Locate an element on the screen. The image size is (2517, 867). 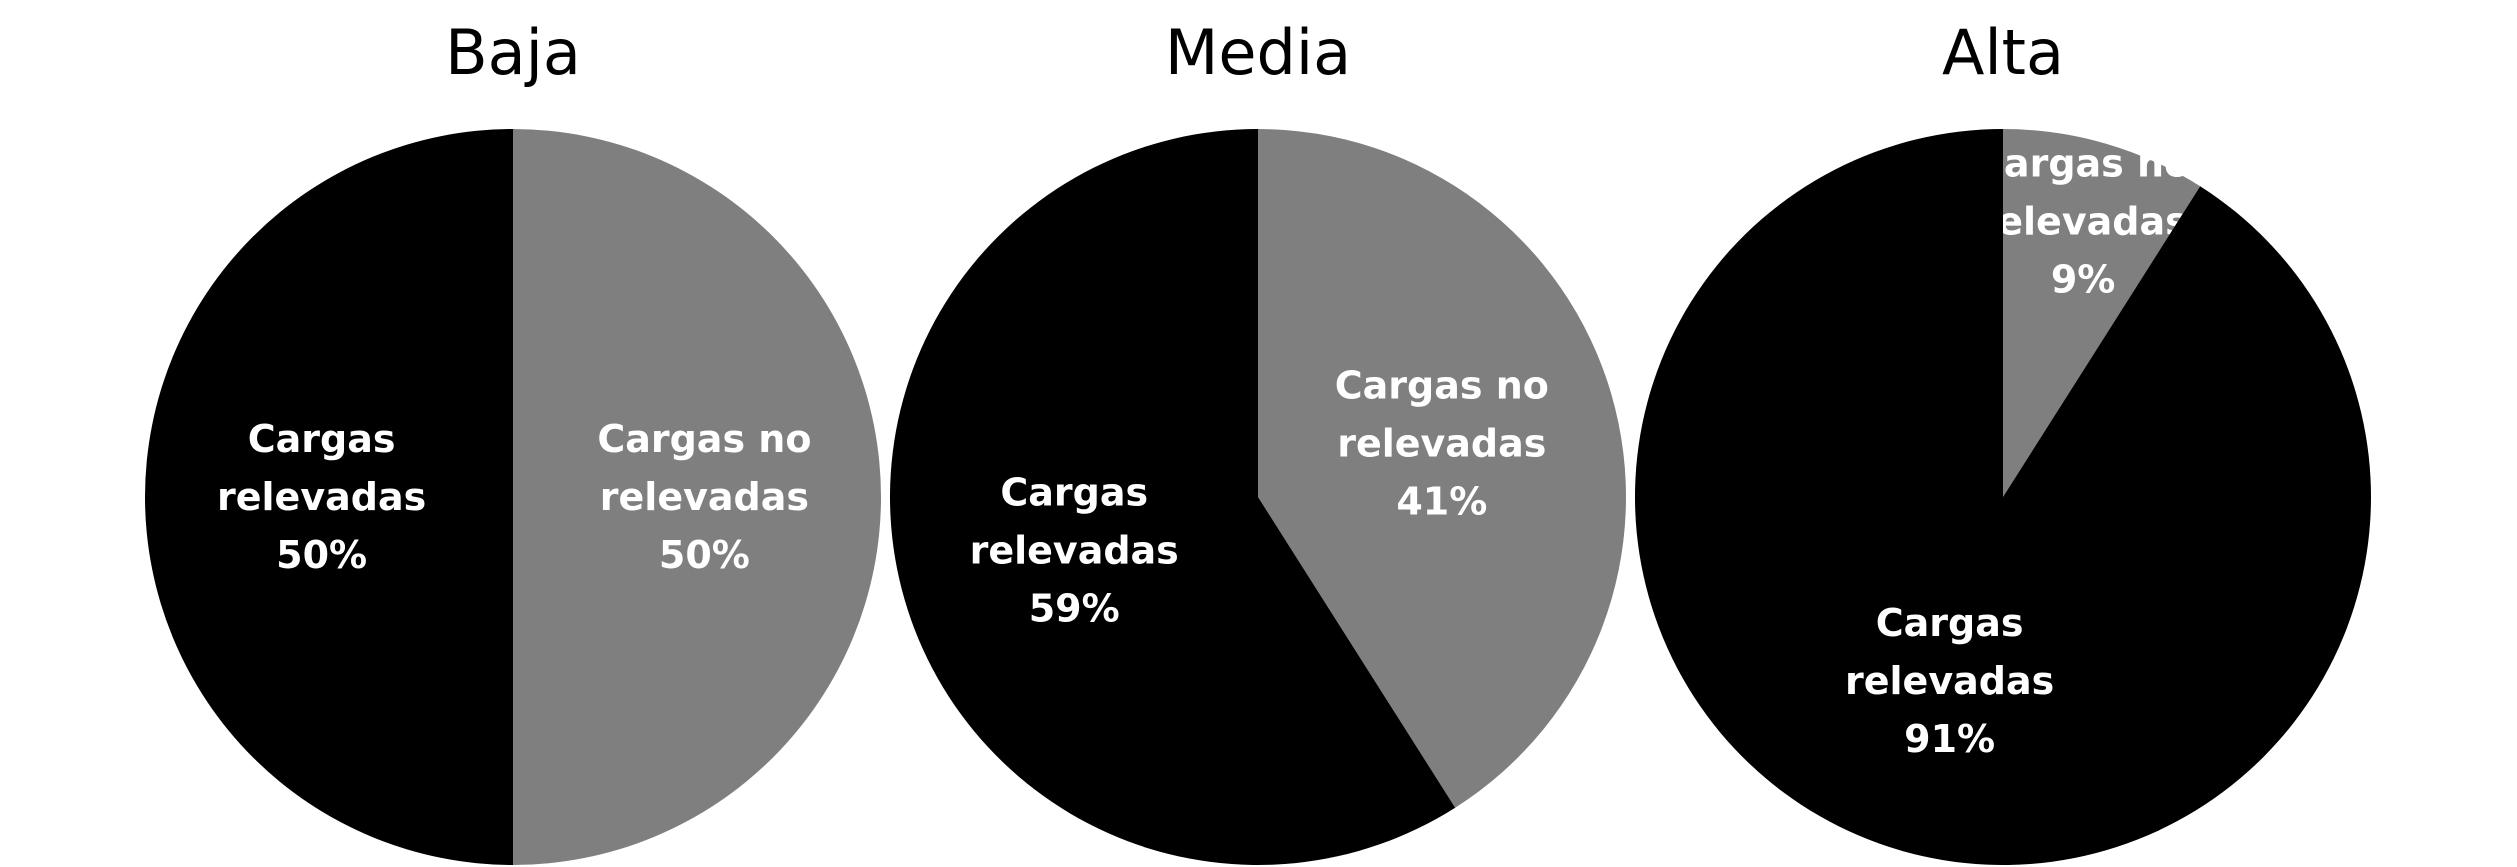
slice-data-label: Cargas relevadas 91% is located at coordinates (1949, 681).